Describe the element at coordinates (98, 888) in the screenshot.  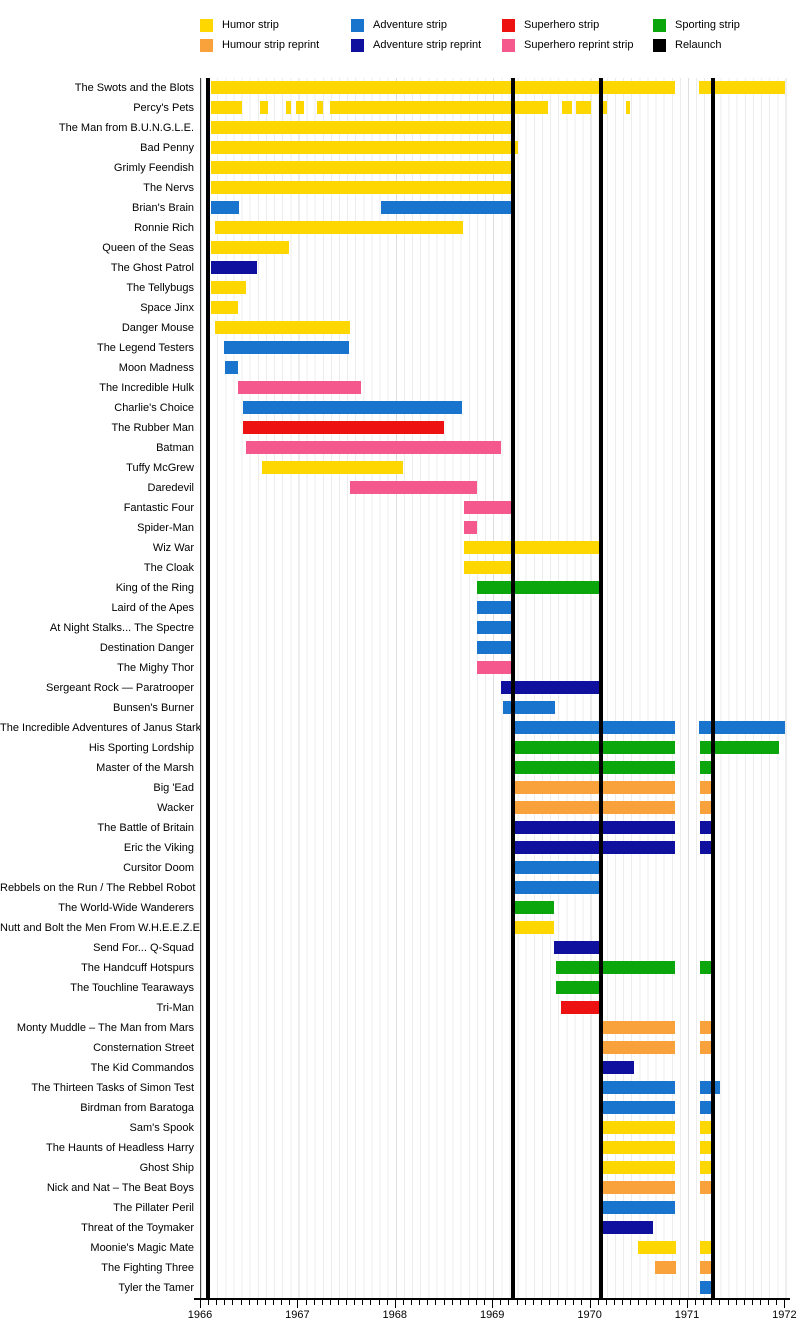
I see `row-label: Rebbels on the Run / The Rebbel Robot` at that location.